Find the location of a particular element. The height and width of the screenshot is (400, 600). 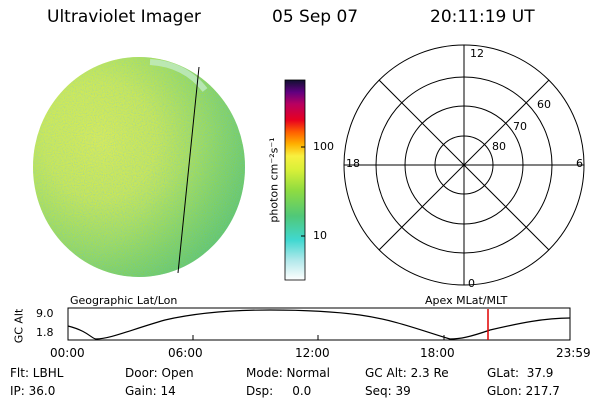

time-label: 20:11:19 UT is located at coordinates (482, 17).